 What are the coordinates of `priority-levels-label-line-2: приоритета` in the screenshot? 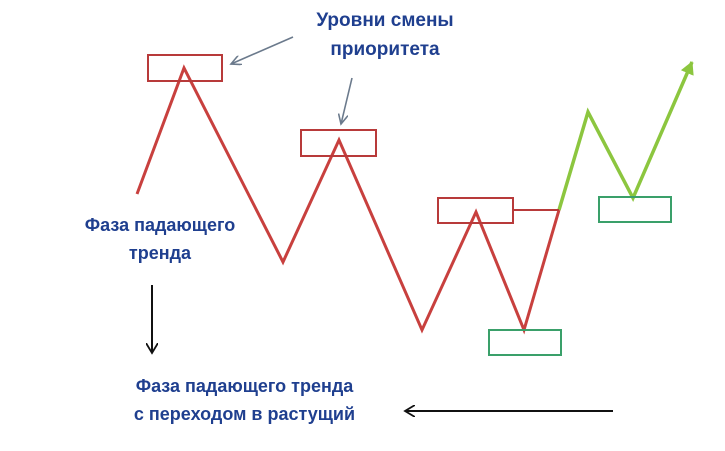 It's located at (385, 49).